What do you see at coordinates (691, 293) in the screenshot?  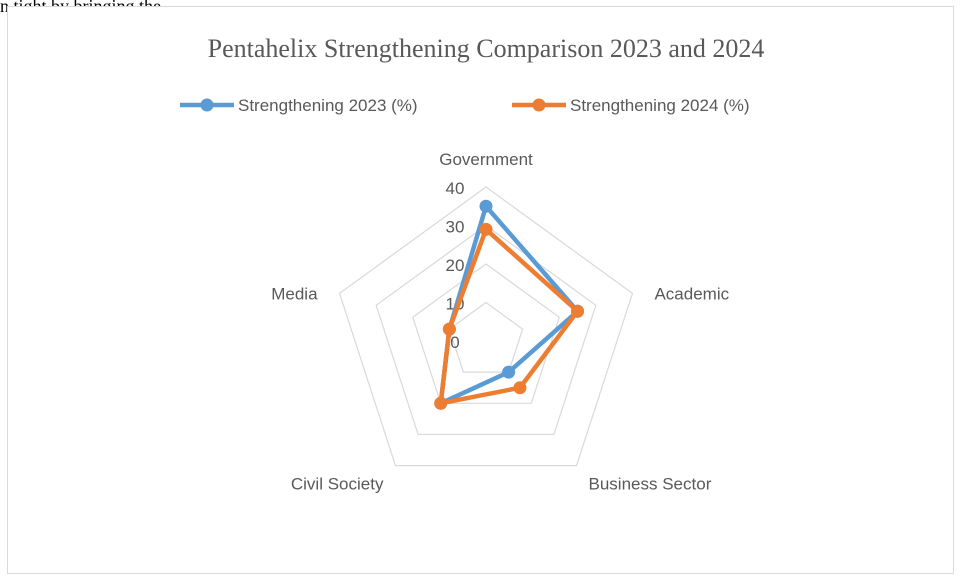 I see `category-label-academic: Academic` at bounding box center [691, 293].